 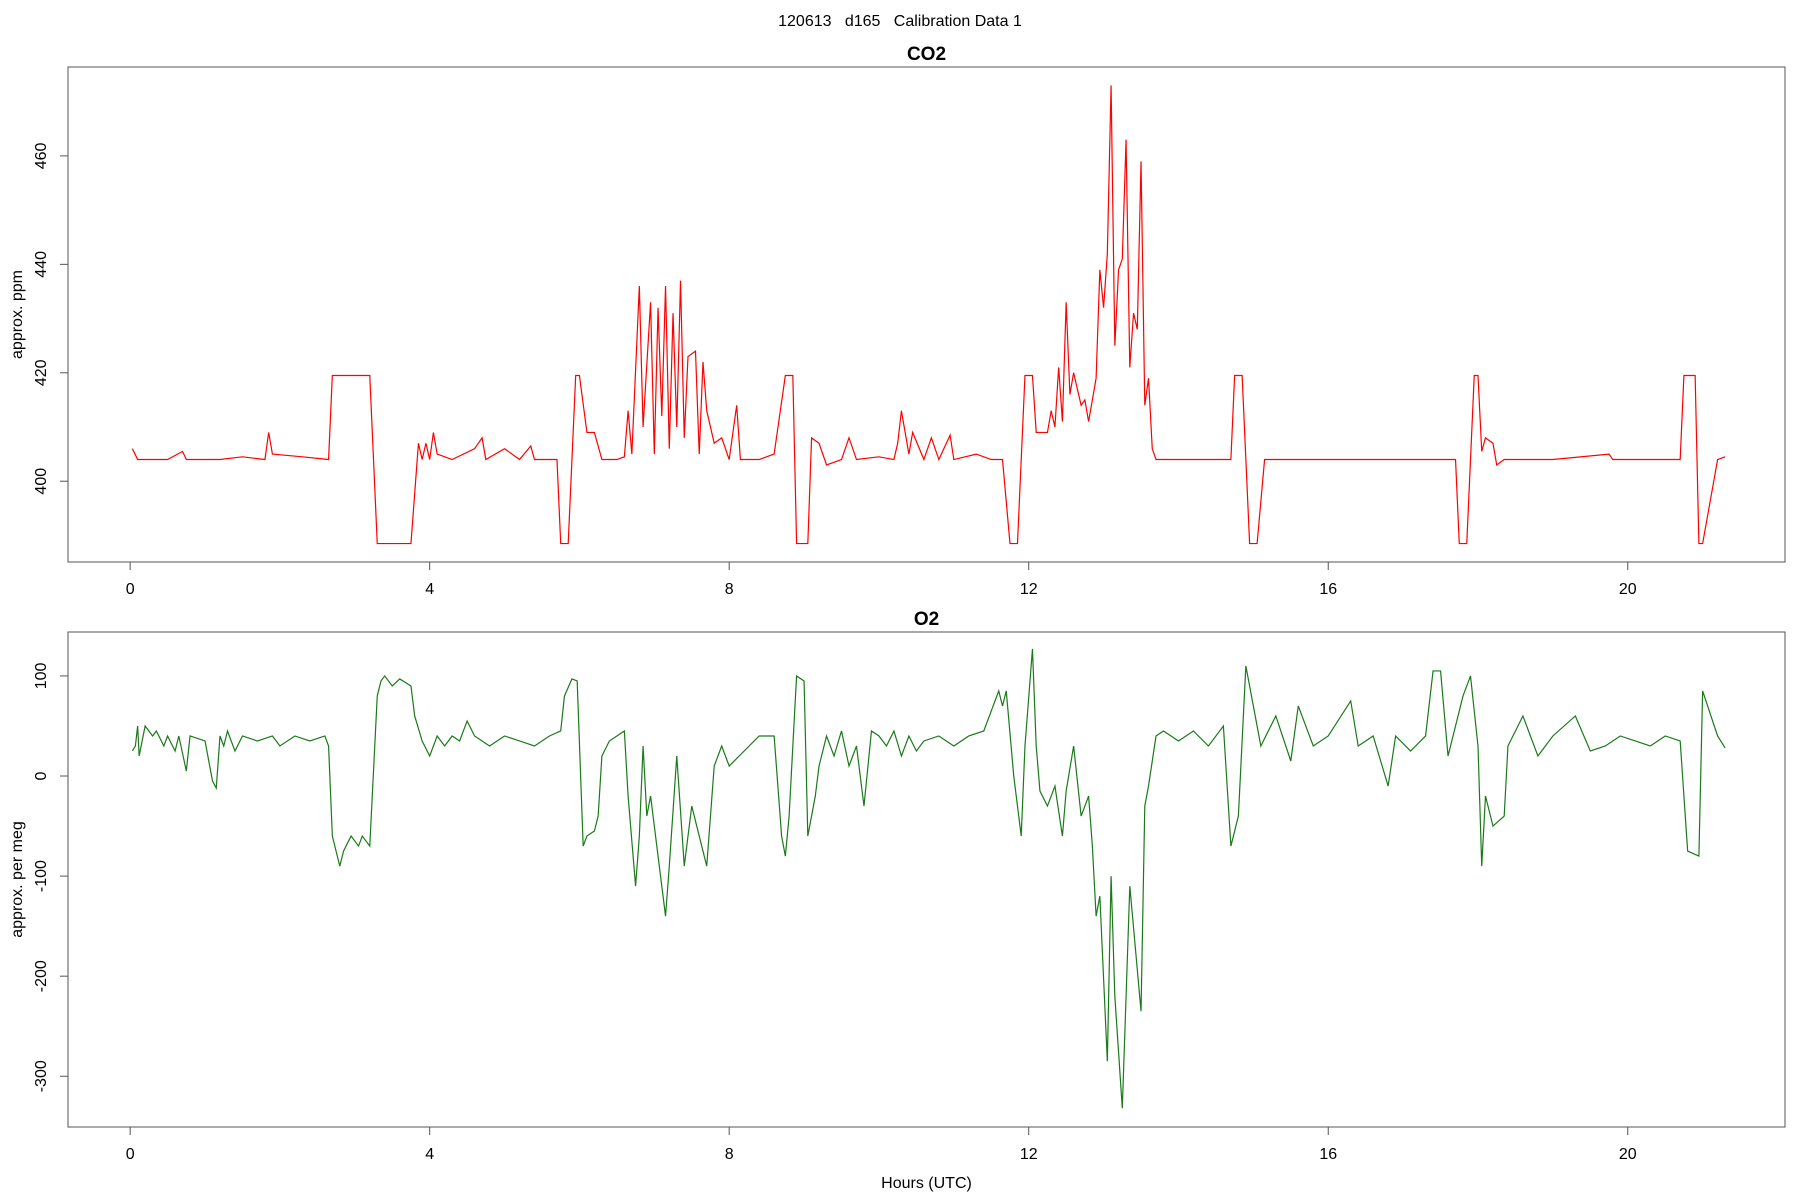 I want to click on y-tick-label: 420, so click(x=41, y=372).